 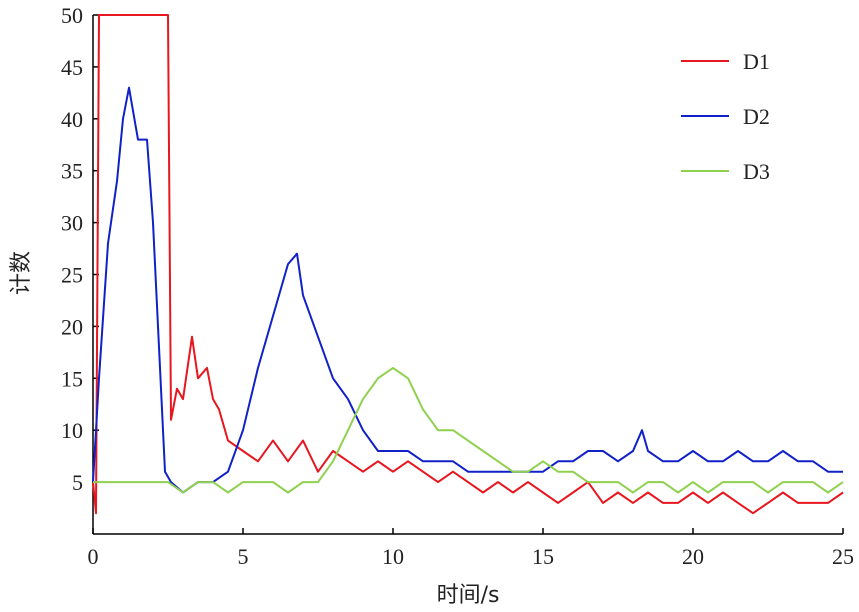 I want to click on y-tick-label: 10, so click(x=72, y=430).